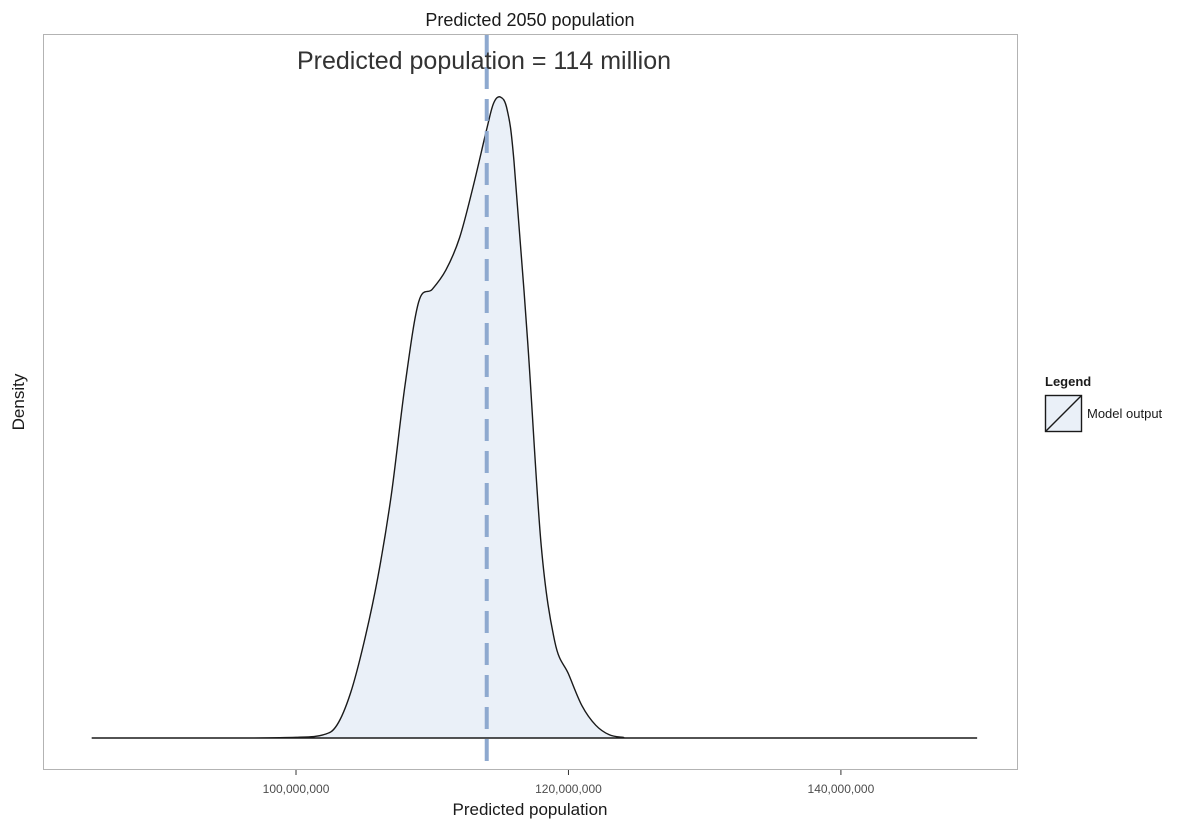 The width and height of the screenshot is (1183, 821). I want to click on chart-title: Predicted 2050 population, so click(529, 20).